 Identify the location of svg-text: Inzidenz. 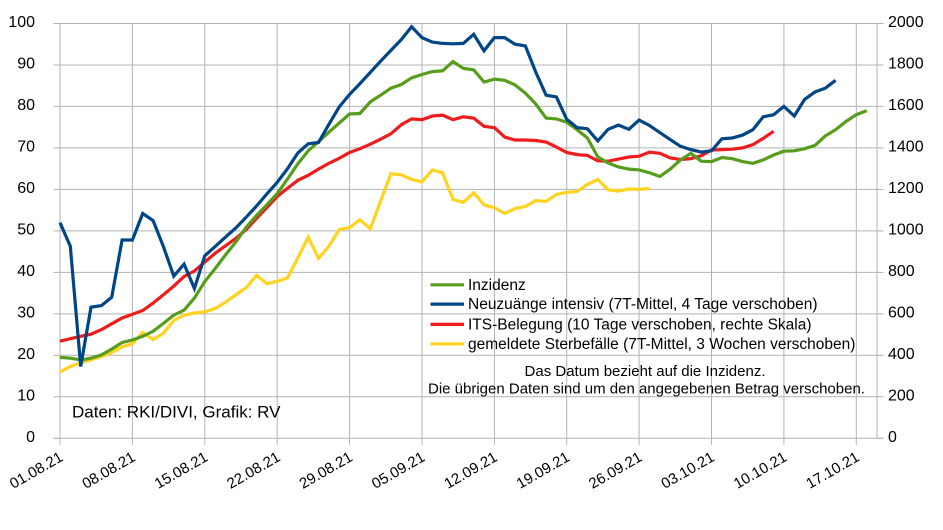
(497, 285).